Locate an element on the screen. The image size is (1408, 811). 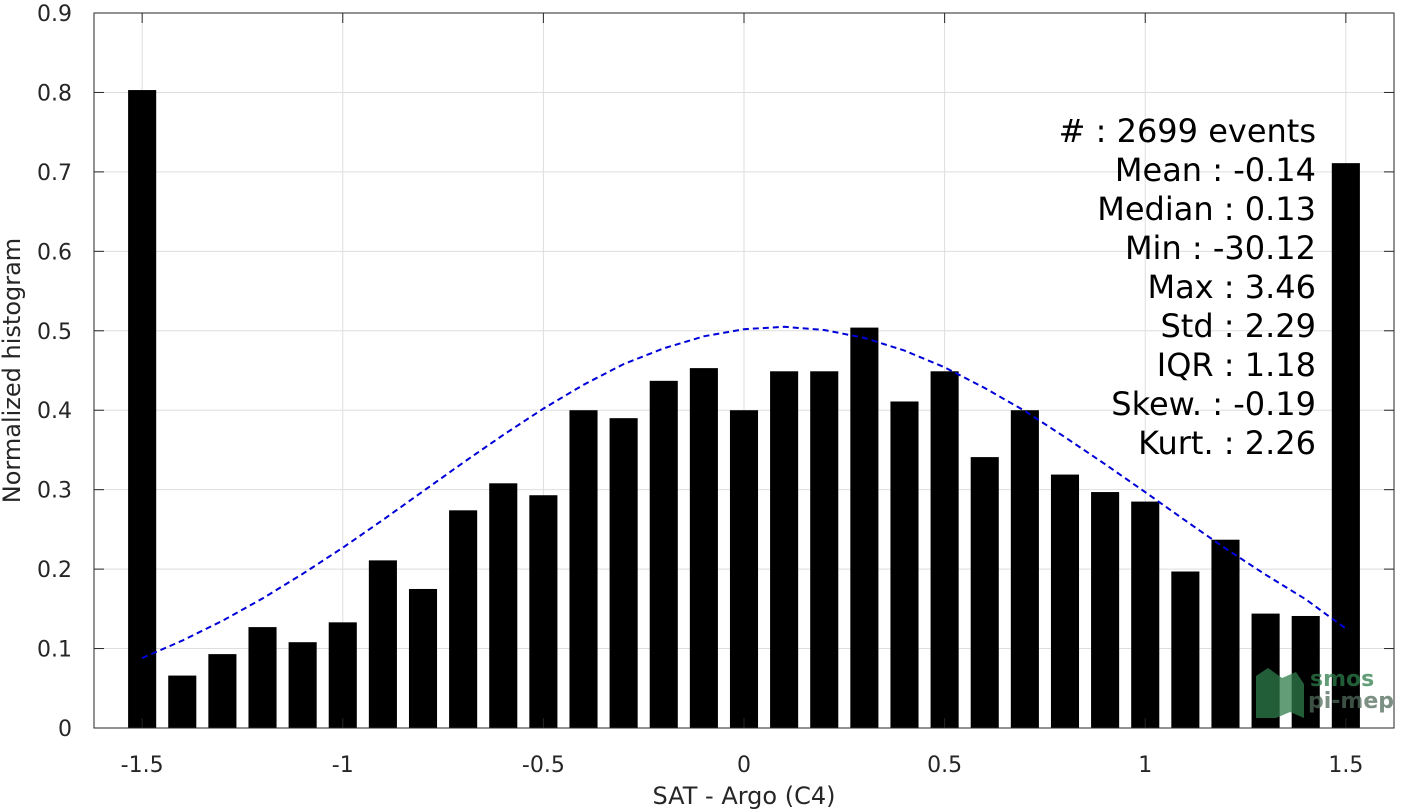
x-tick-label-6: 1.5 is located at coordinates (1345, 765).